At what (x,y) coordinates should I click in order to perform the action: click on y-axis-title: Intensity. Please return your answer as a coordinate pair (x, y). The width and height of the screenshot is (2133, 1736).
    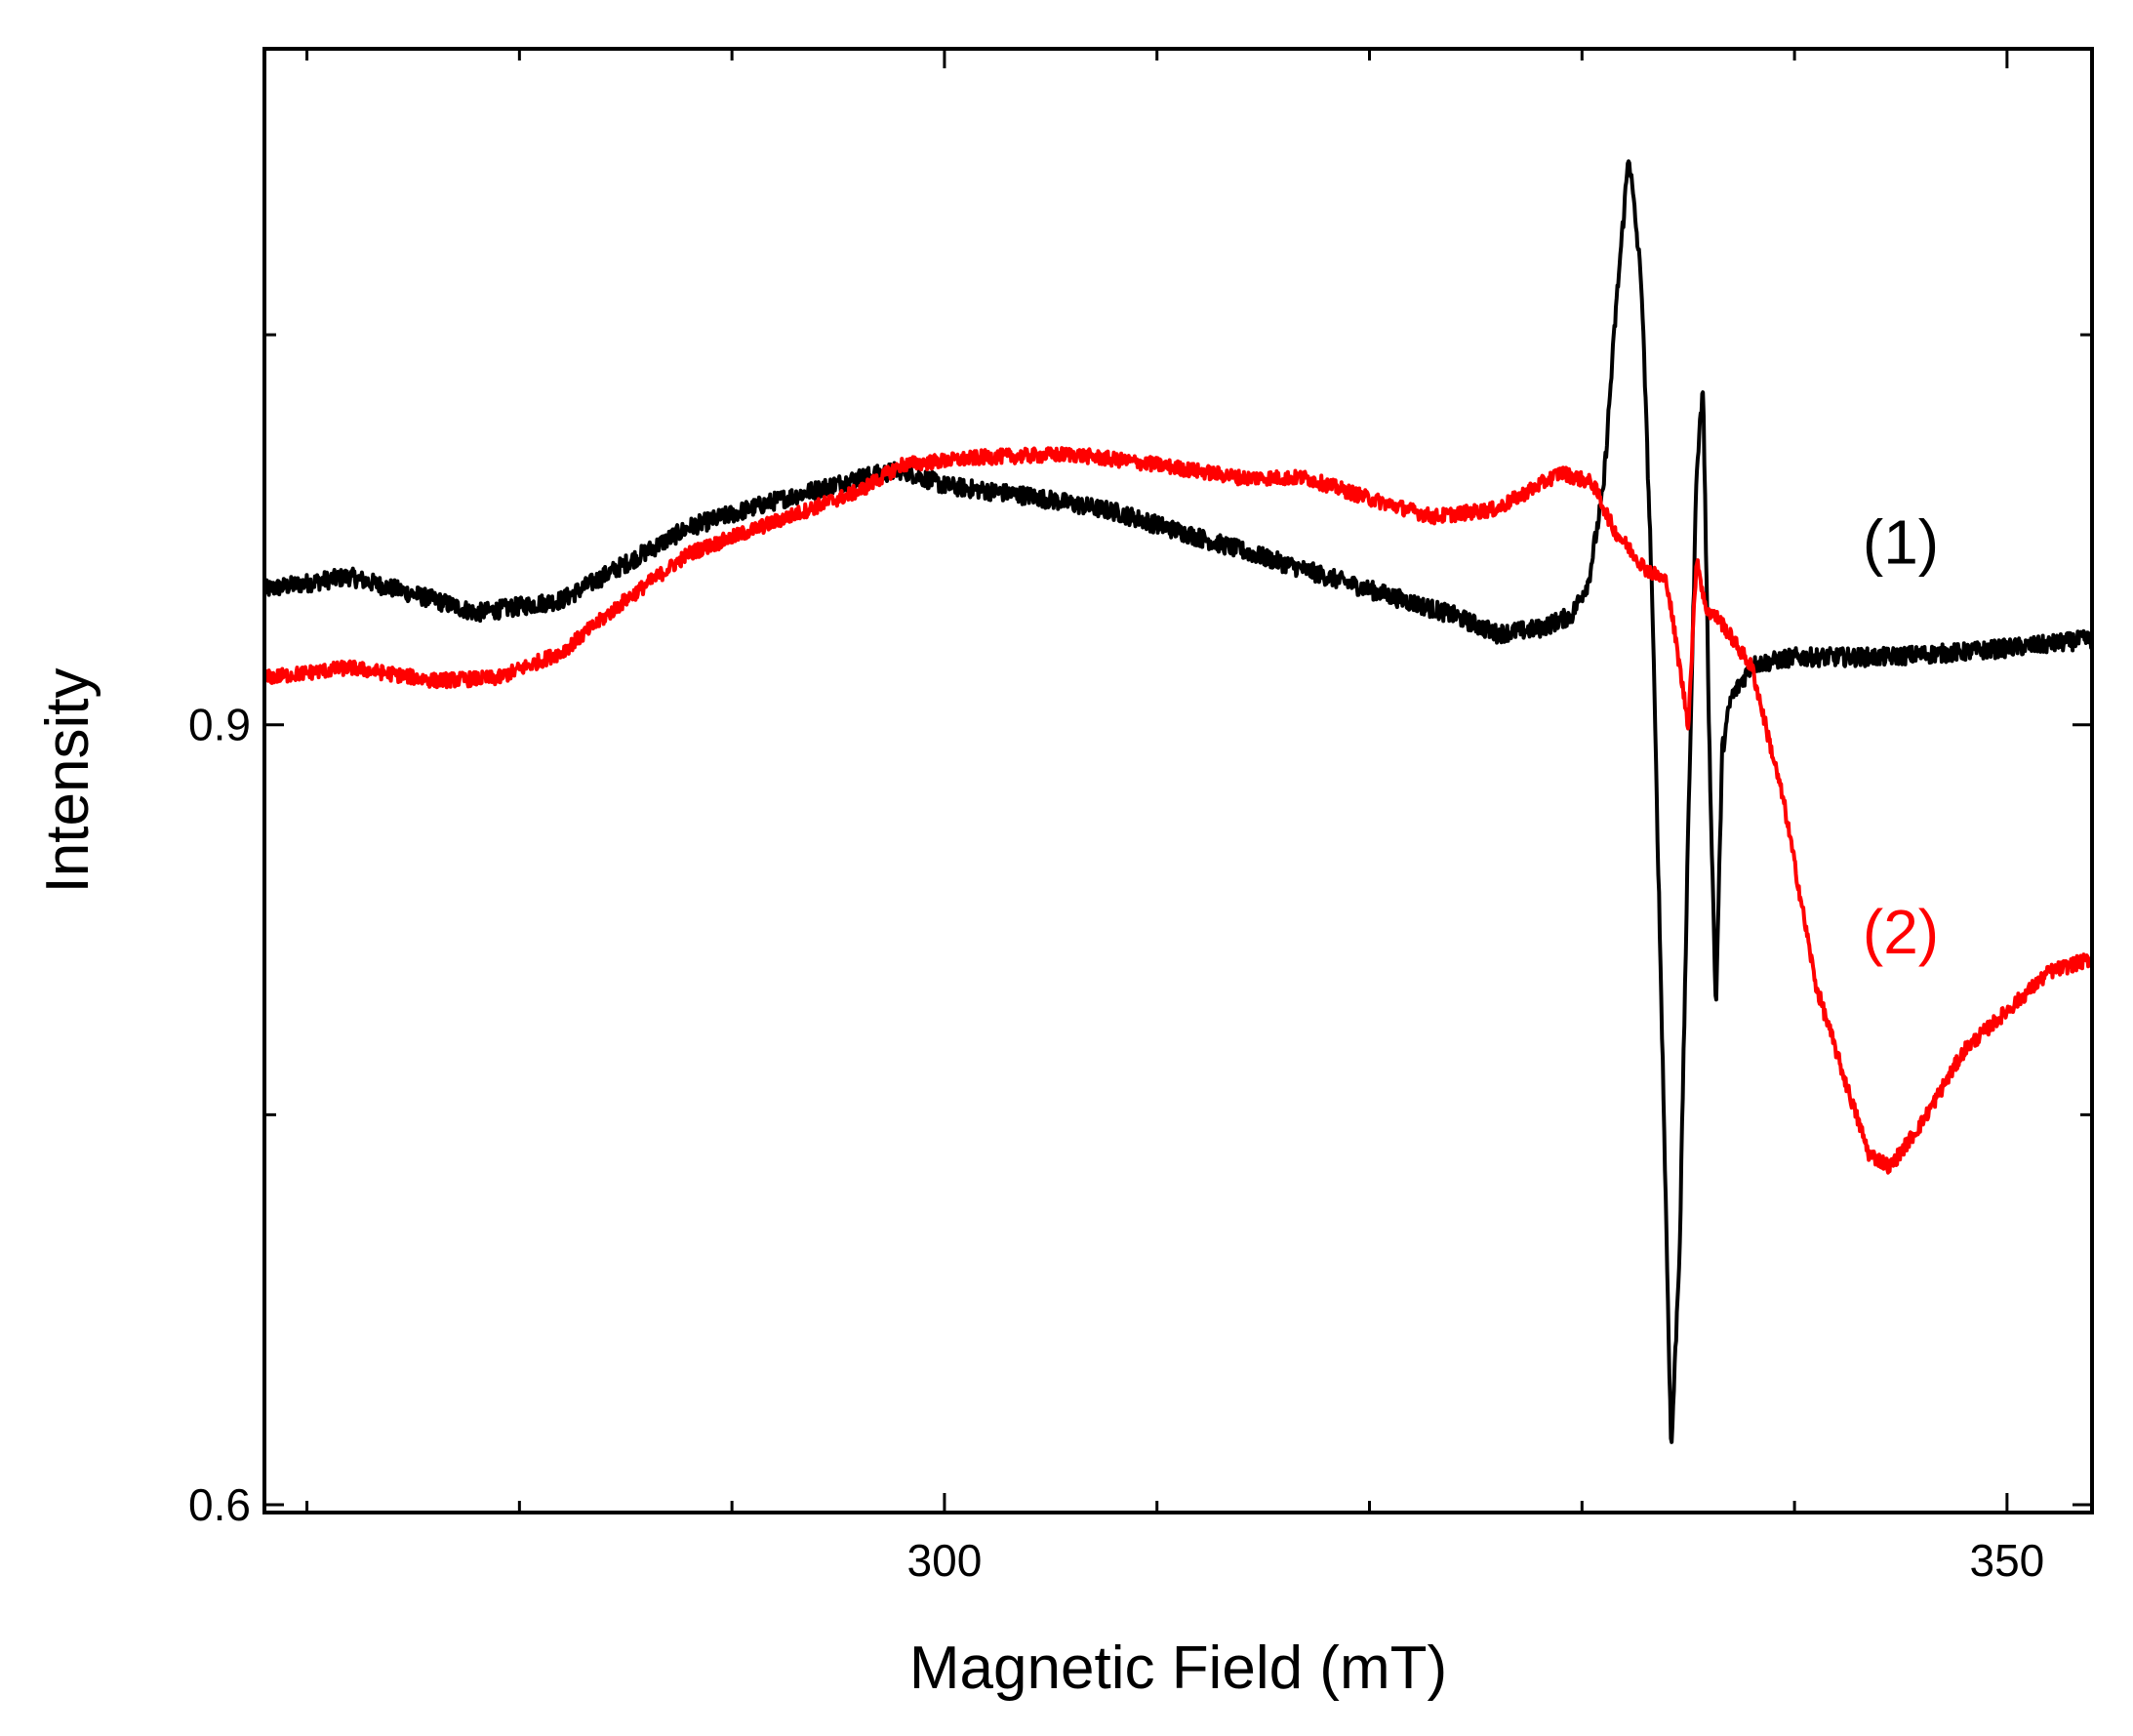
    Looking at the image, I should click on (67, 781).